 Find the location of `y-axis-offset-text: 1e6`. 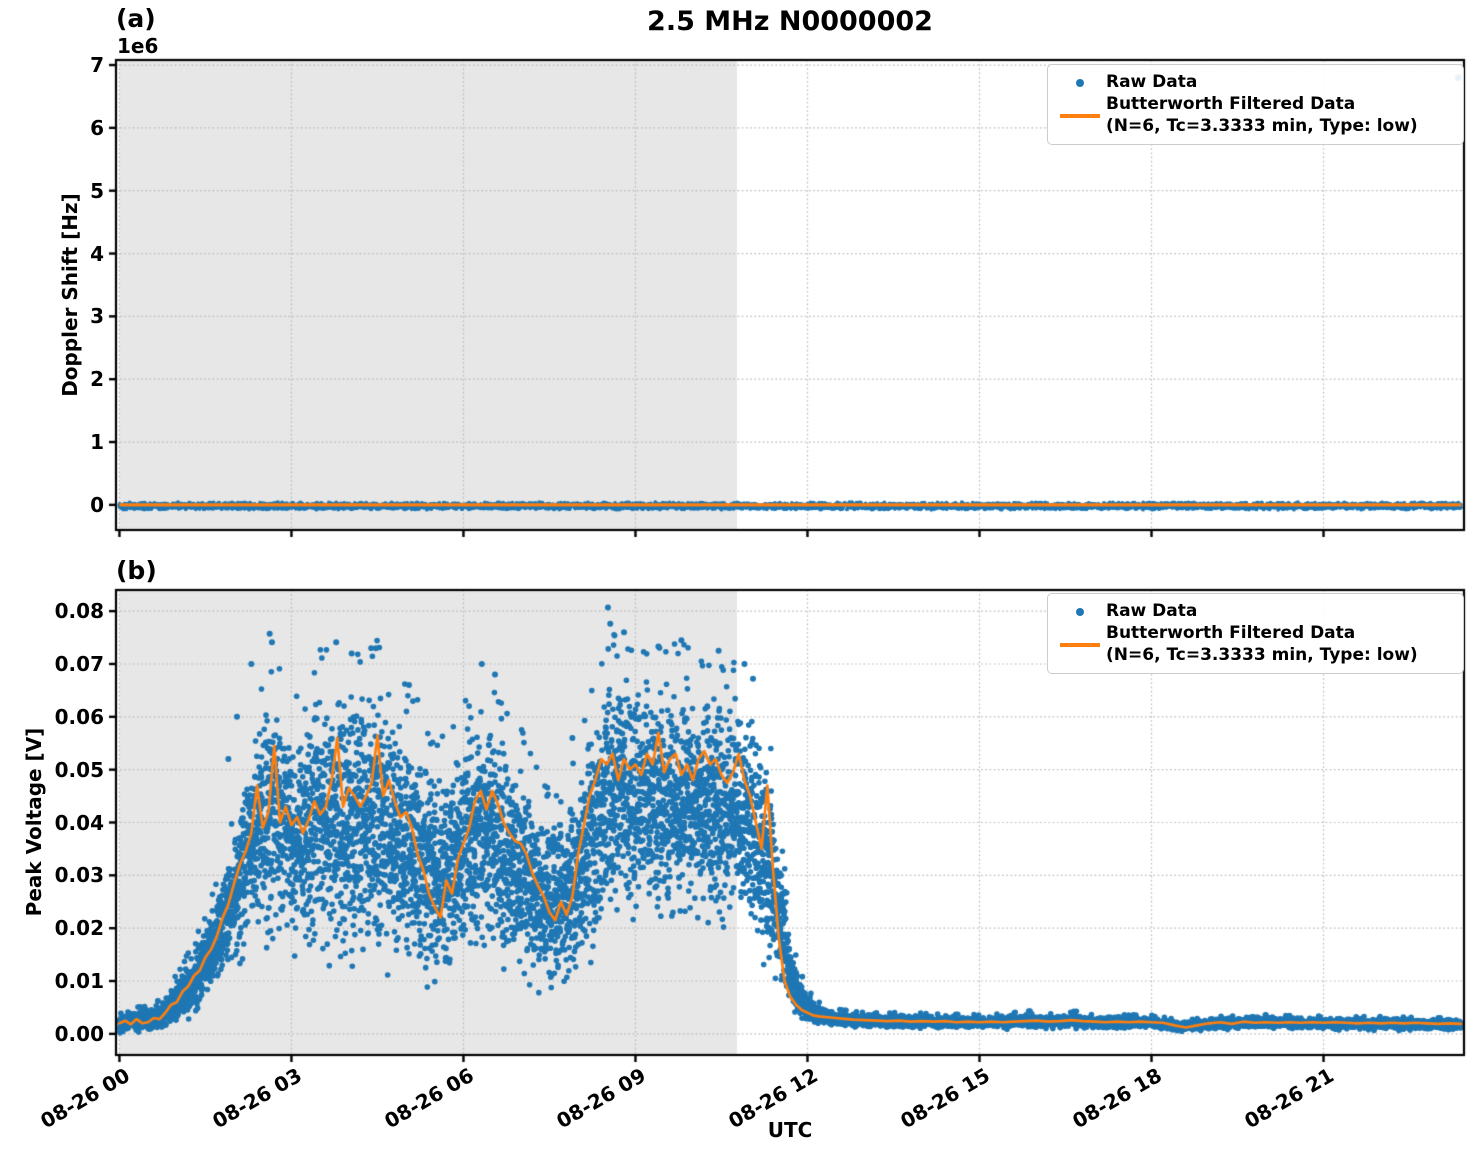

y-axis-offset-text: 1e6 is located at coordinates (138, 46).